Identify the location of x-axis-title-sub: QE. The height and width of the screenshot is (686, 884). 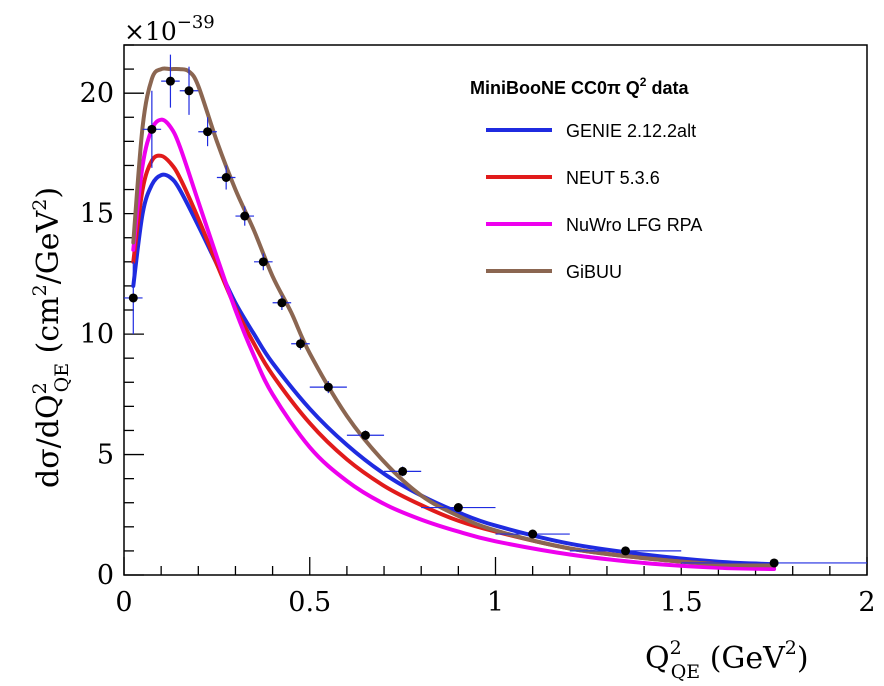
(685, 672).